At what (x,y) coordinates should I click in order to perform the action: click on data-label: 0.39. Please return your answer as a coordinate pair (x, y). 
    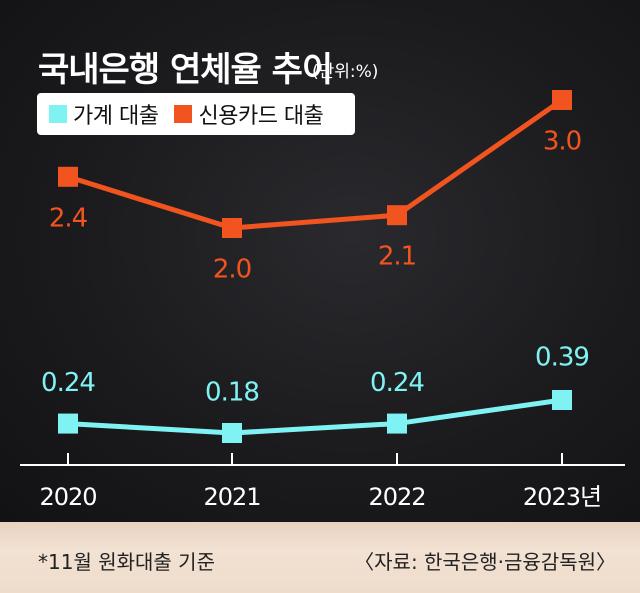
    Looking at the image, I should click on (562, 358).